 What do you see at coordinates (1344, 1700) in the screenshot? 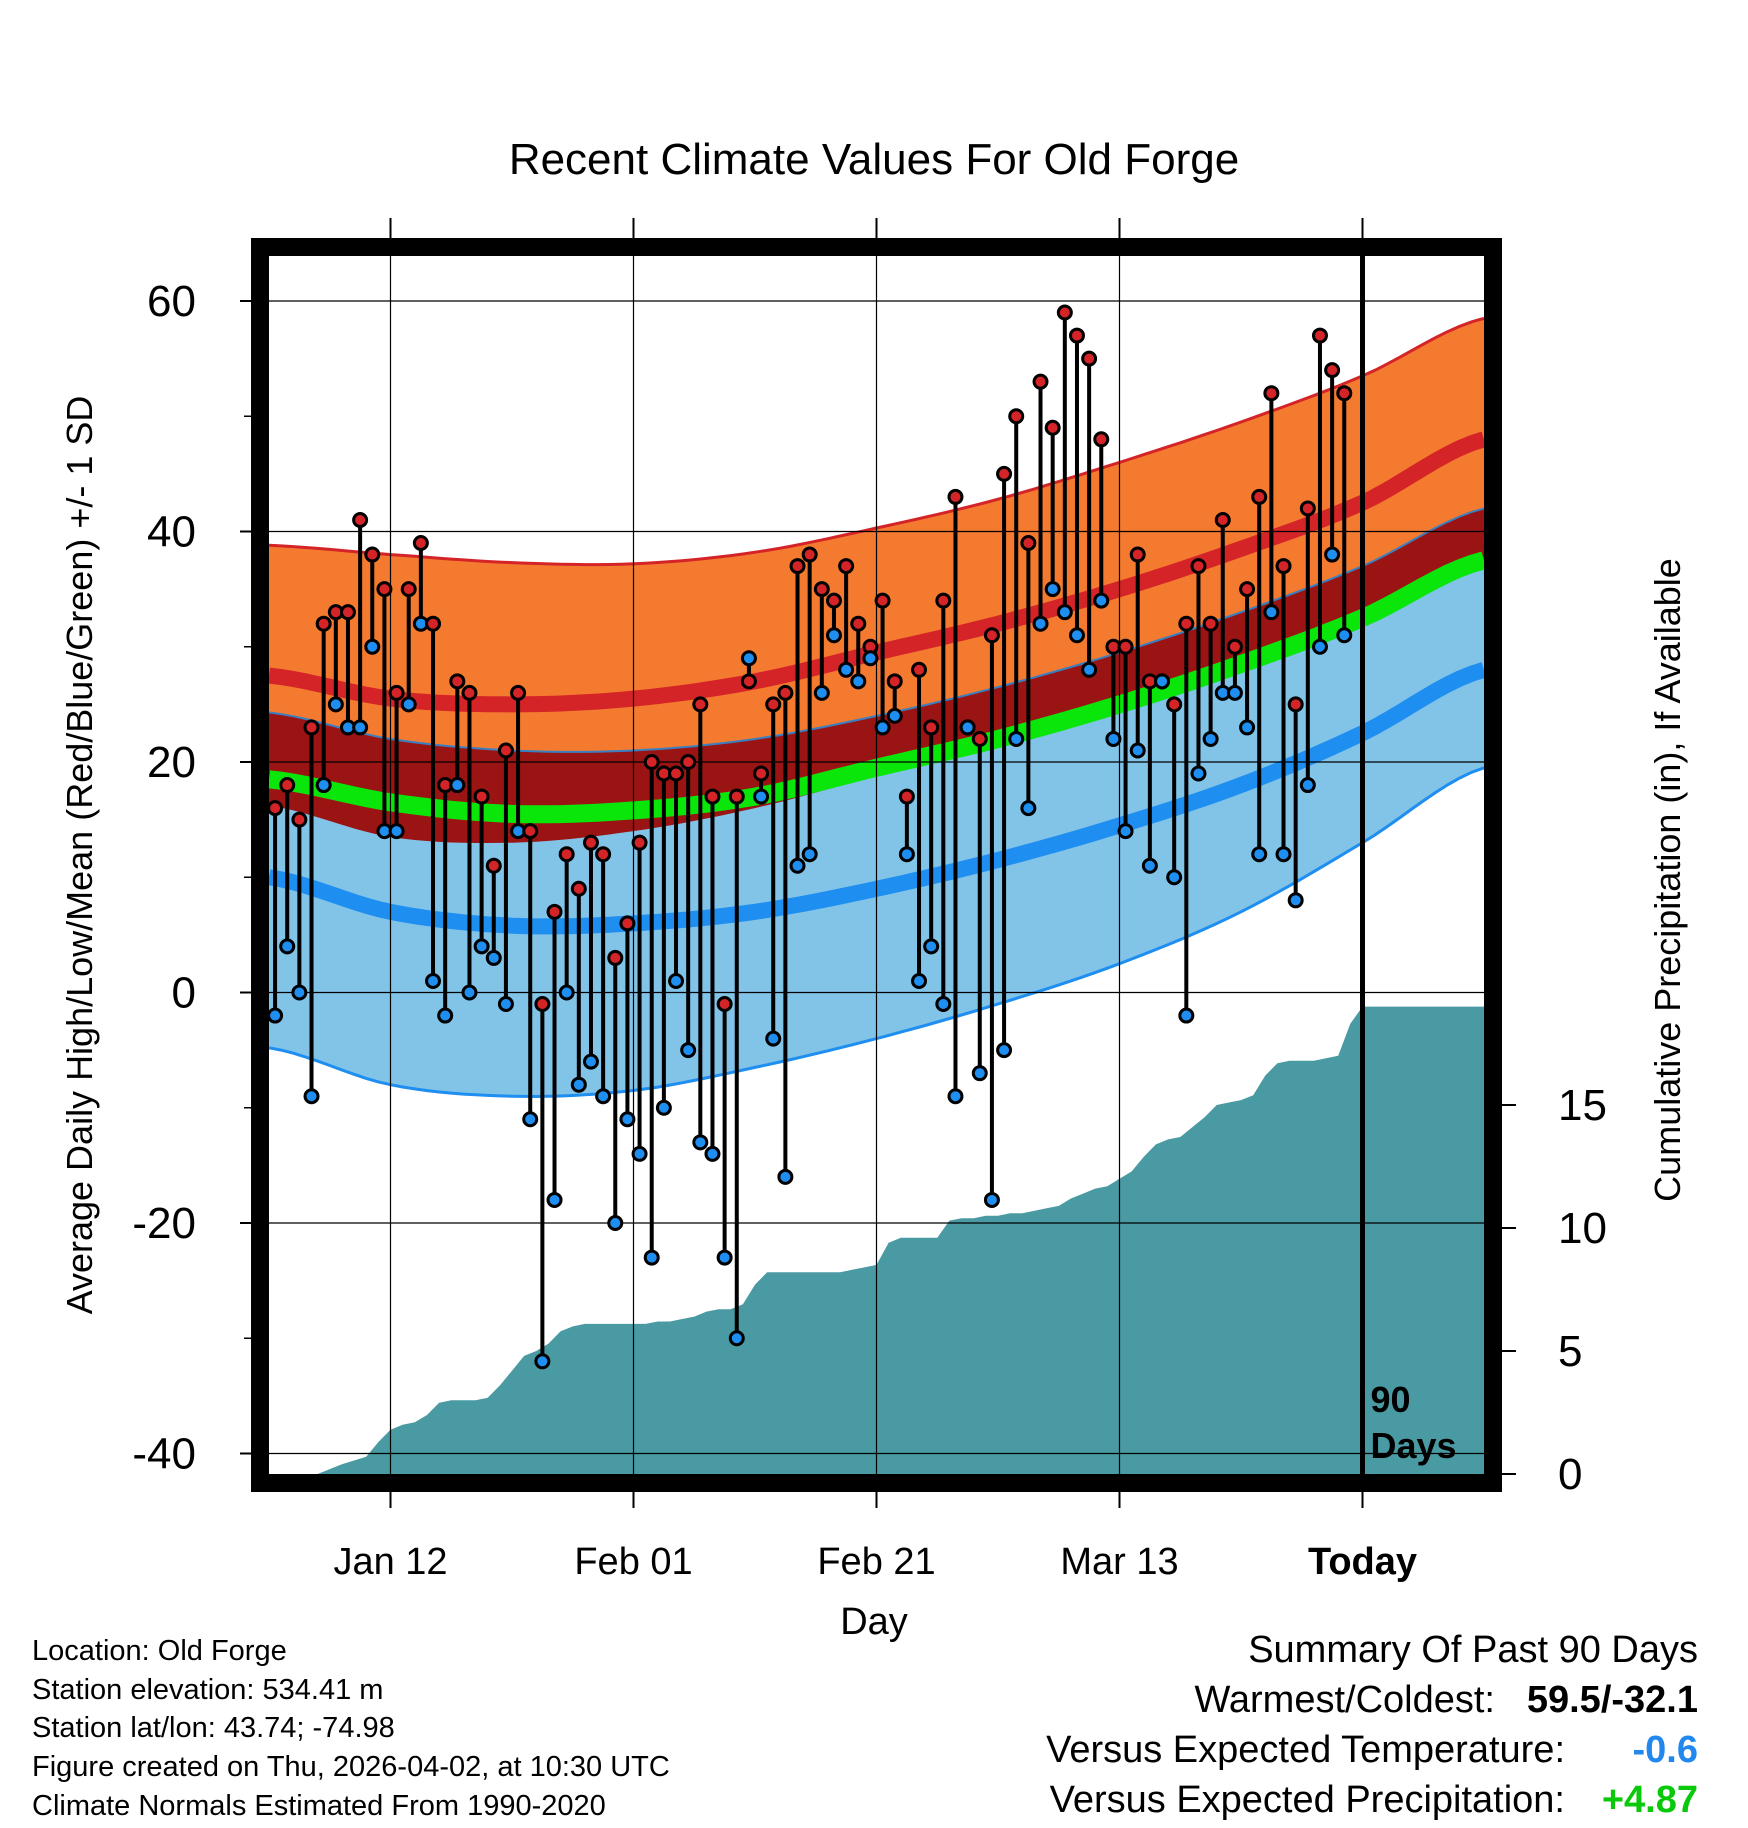
I see `summary-extremes-label: Warmest/Coldest:` at bounding box center [1344, 1700].